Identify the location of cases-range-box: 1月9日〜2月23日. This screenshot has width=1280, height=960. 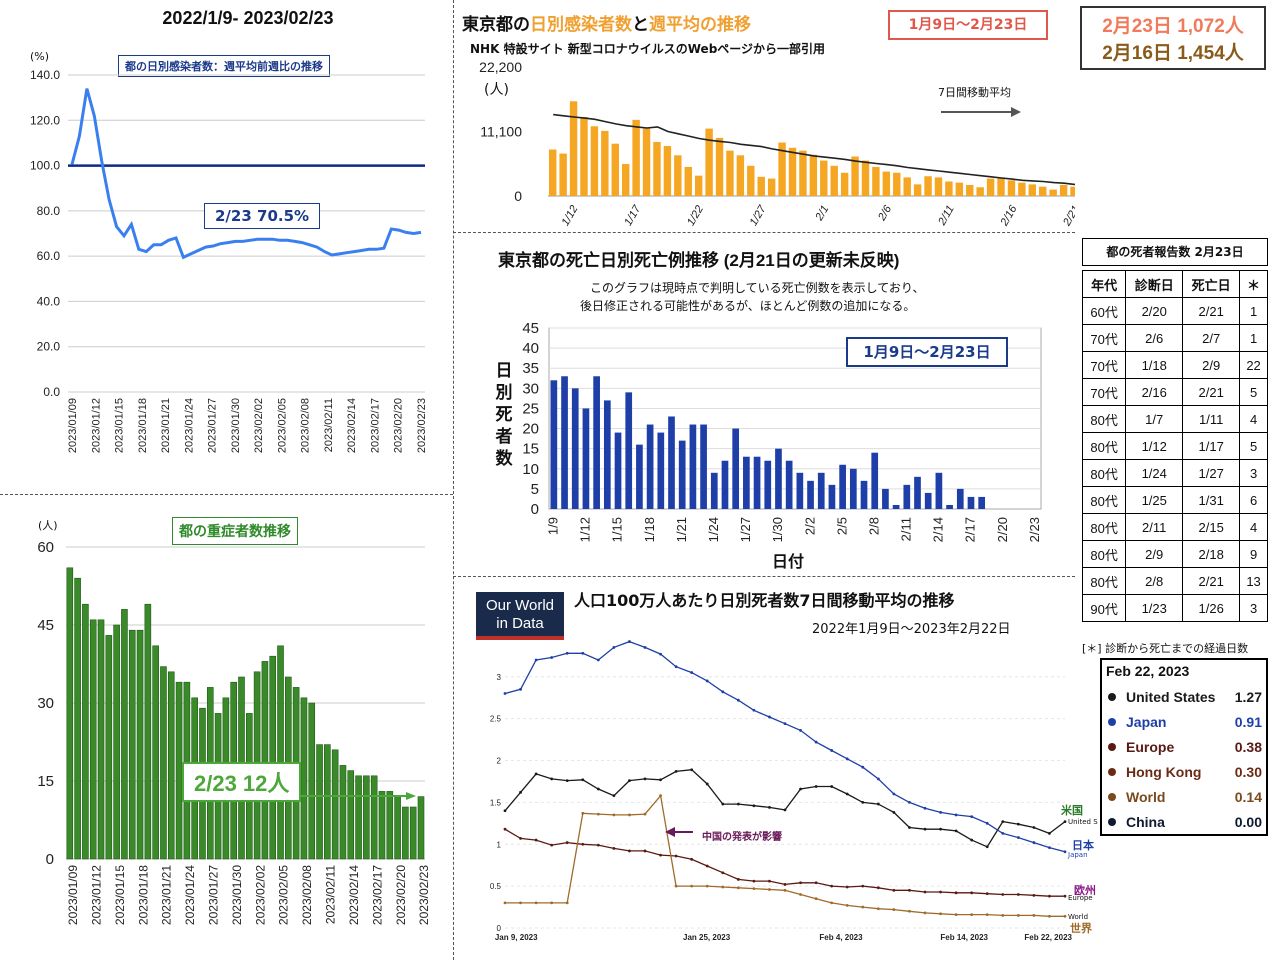
(968, 25).